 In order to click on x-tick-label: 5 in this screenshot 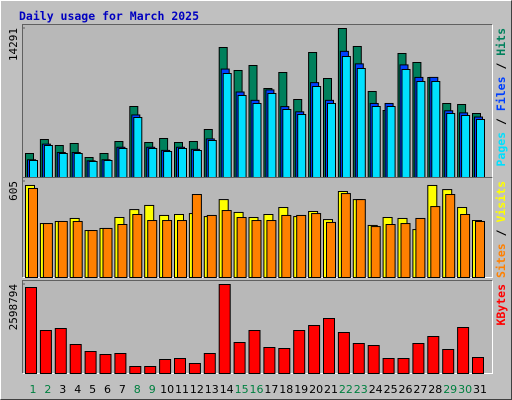, I will do `click(92, 389)`.